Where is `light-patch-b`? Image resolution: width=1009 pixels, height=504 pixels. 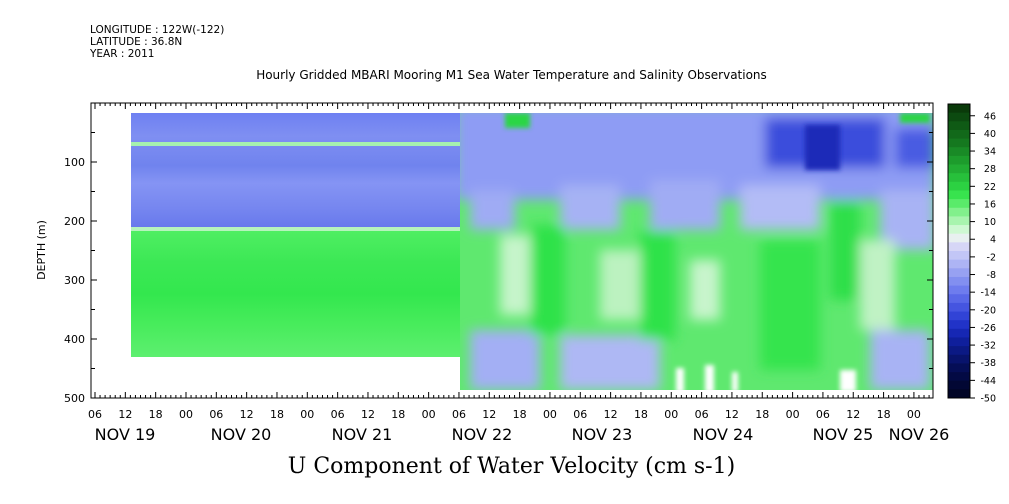 light-patch-b is located at coordinates (620, 285).